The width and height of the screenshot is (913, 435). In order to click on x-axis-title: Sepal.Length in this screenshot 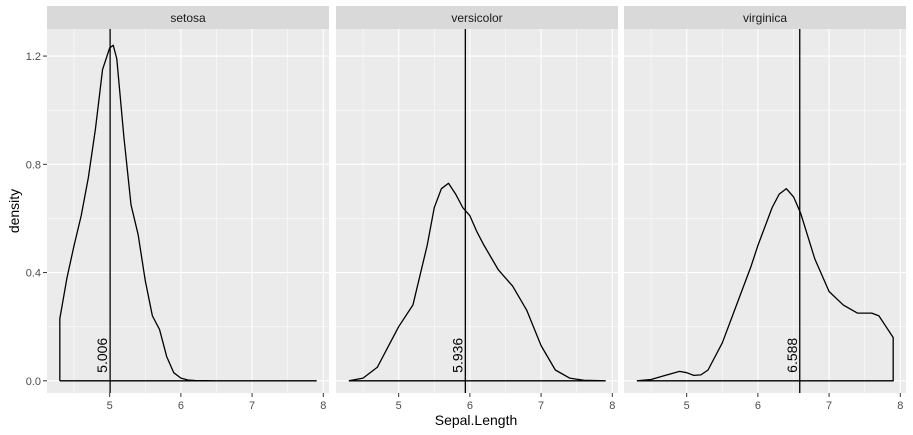, I will do `click(476, 420)`.